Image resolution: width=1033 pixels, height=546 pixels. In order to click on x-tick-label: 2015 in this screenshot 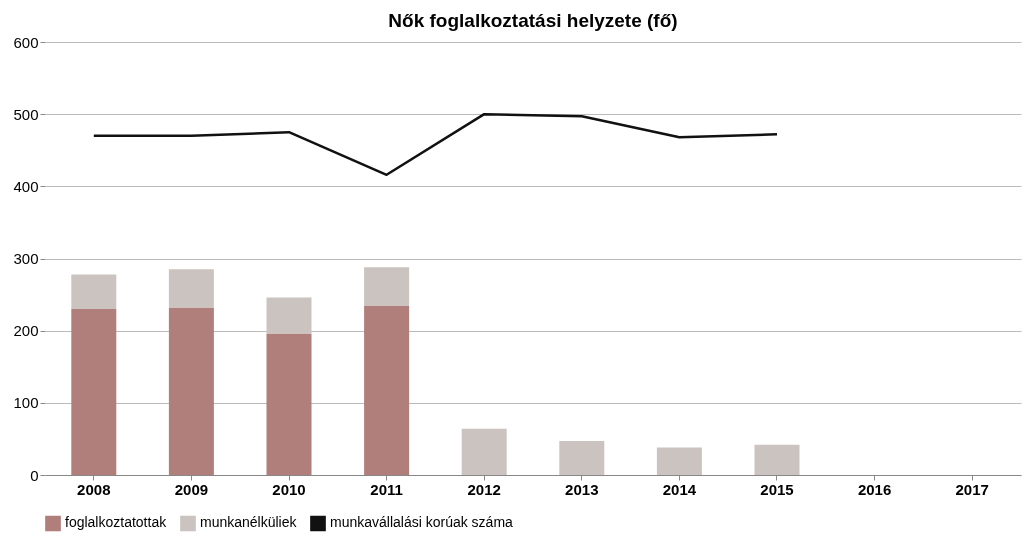, I will do `click(777, 489)`.